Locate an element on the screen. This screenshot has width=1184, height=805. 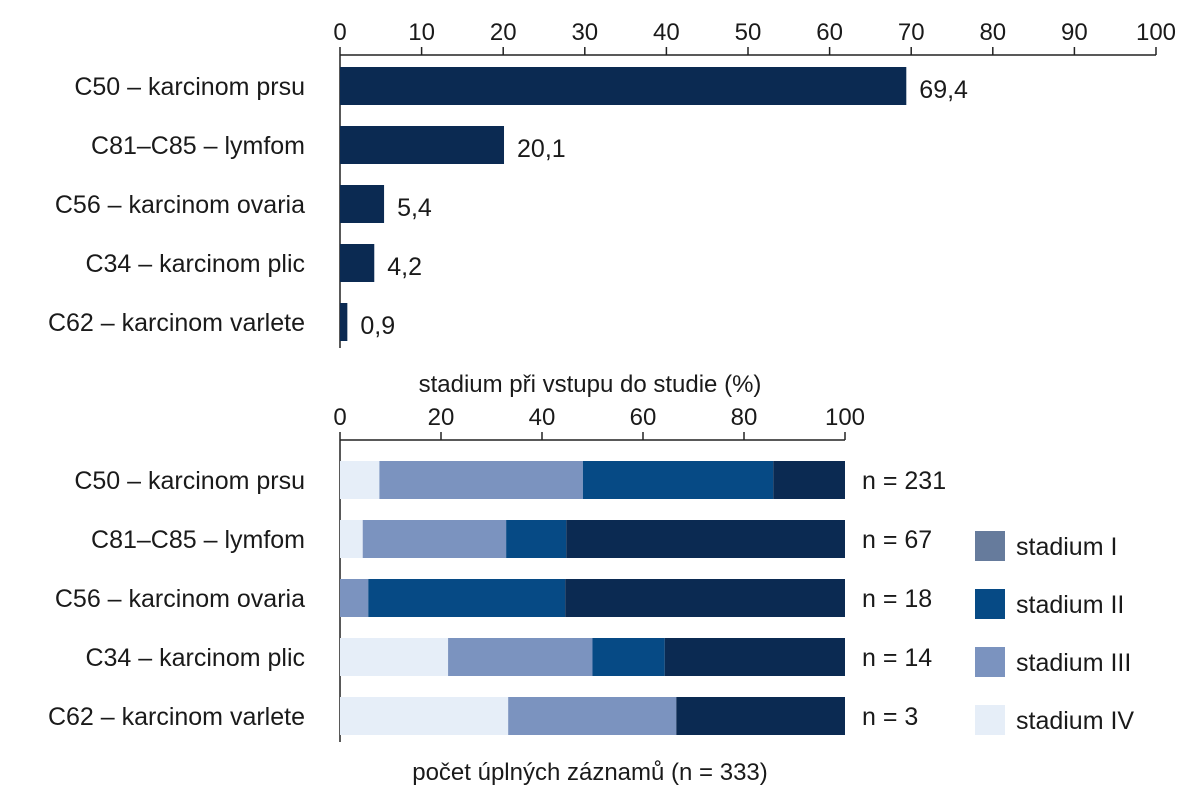
chart2-legend-label: stadium II is located at coordinates (1070, 605).